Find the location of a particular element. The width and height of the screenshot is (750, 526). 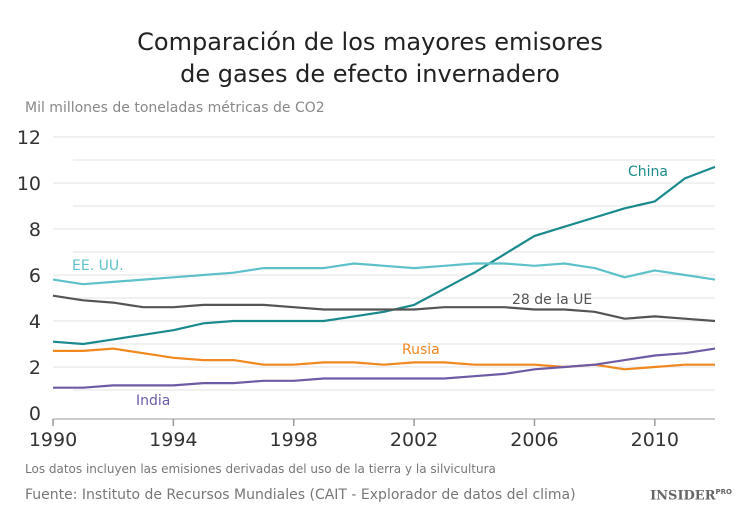

x-tick-label: 1998 is located at coordinates (294, 440).